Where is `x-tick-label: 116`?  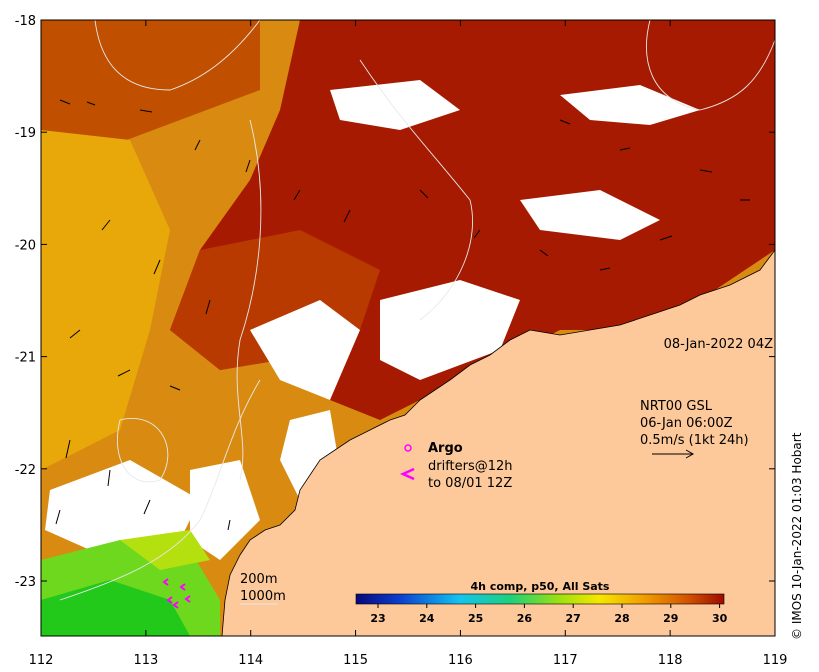 x-tick-label: 116 is located at coordinates (460, 660).